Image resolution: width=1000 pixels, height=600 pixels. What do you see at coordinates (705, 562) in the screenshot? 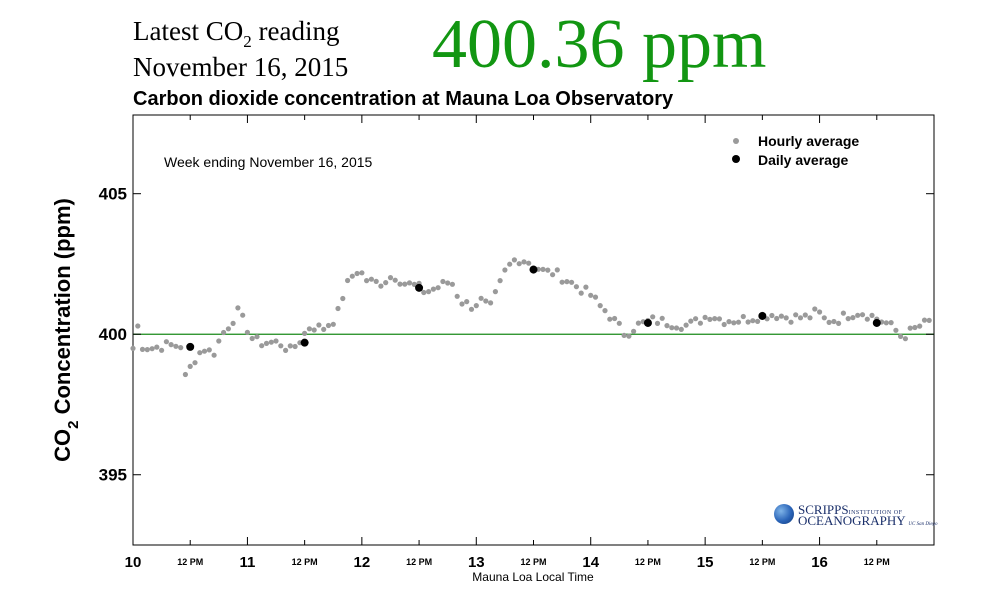
I see `x-tick-label: 15` at bounding box center [705, 562].